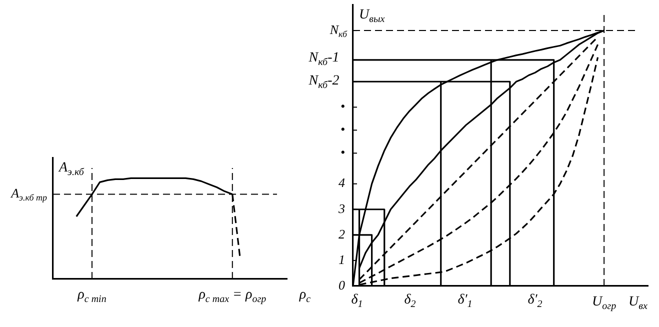 Image resolution: width=659 pixels, height=327 pixels. What do you see at coordinates (342, 234) in the screenshot?
I see `y-tick-label: 2` at bounding box center [342, 234].